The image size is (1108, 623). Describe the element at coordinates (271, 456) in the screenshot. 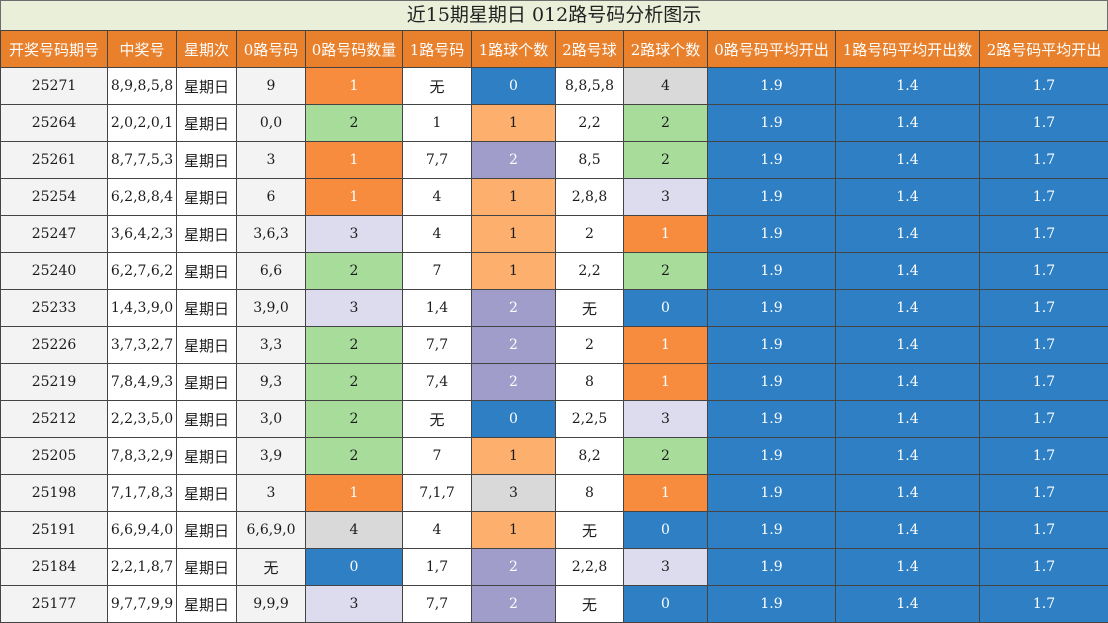

I see `road0-numbers-cell: 3,9` at that location.